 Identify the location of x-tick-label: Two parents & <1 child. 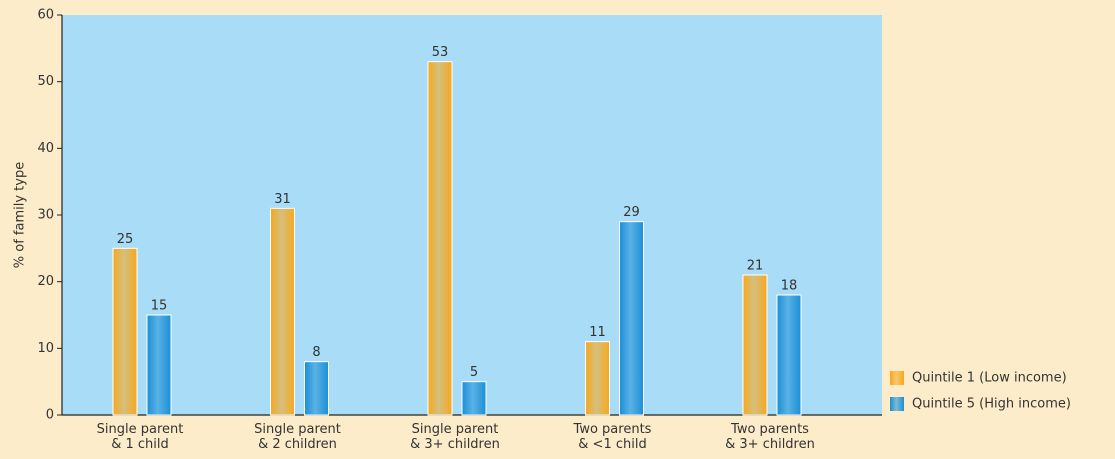
(612, 437).